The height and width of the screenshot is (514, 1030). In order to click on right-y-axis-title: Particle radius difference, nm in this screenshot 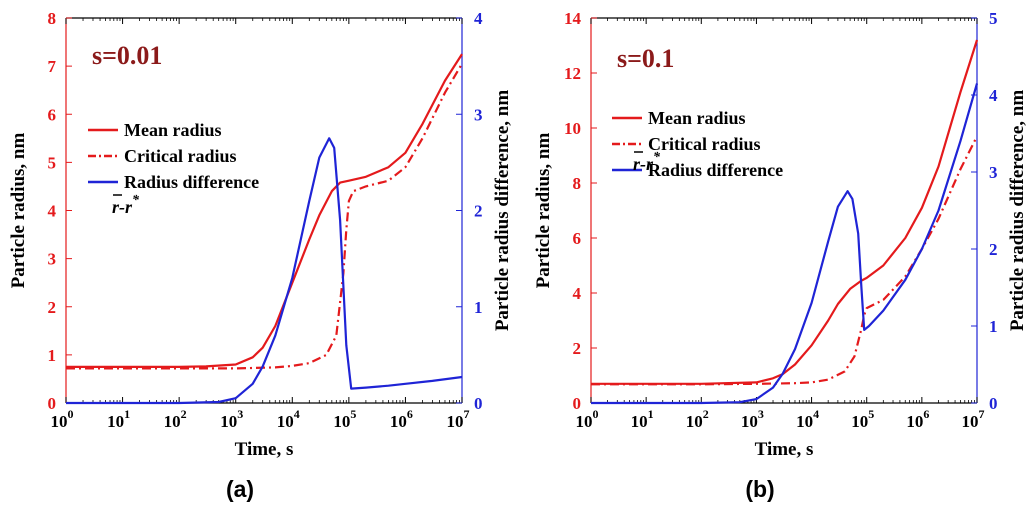, I will do `click(502, 210)`.